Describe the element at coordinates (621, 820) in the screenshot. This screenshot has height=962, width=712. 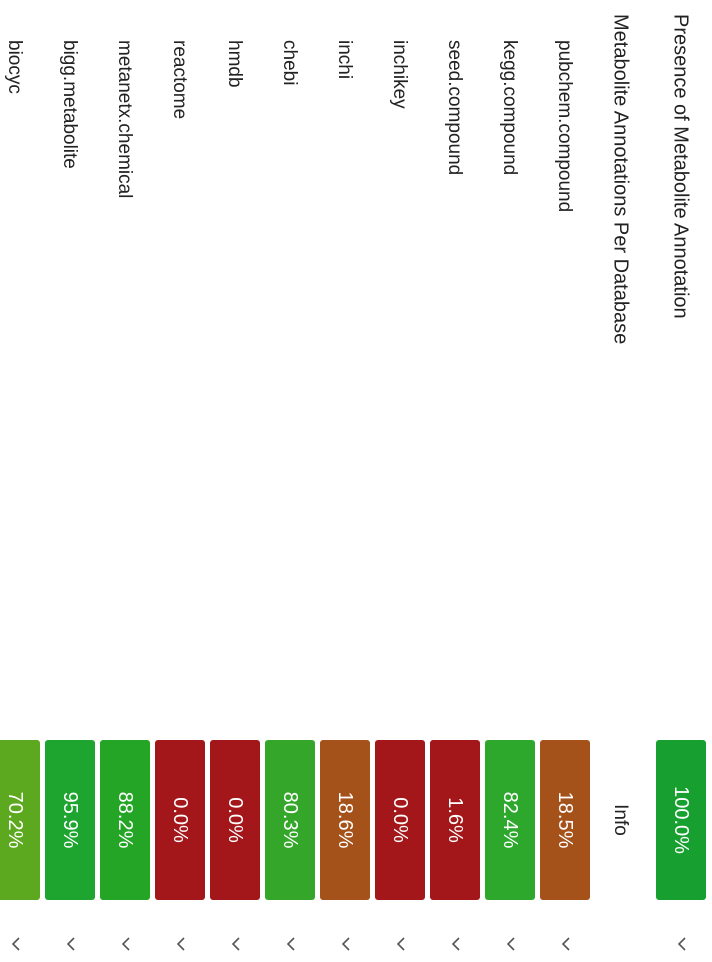
I see `info-label: Info` at that location.